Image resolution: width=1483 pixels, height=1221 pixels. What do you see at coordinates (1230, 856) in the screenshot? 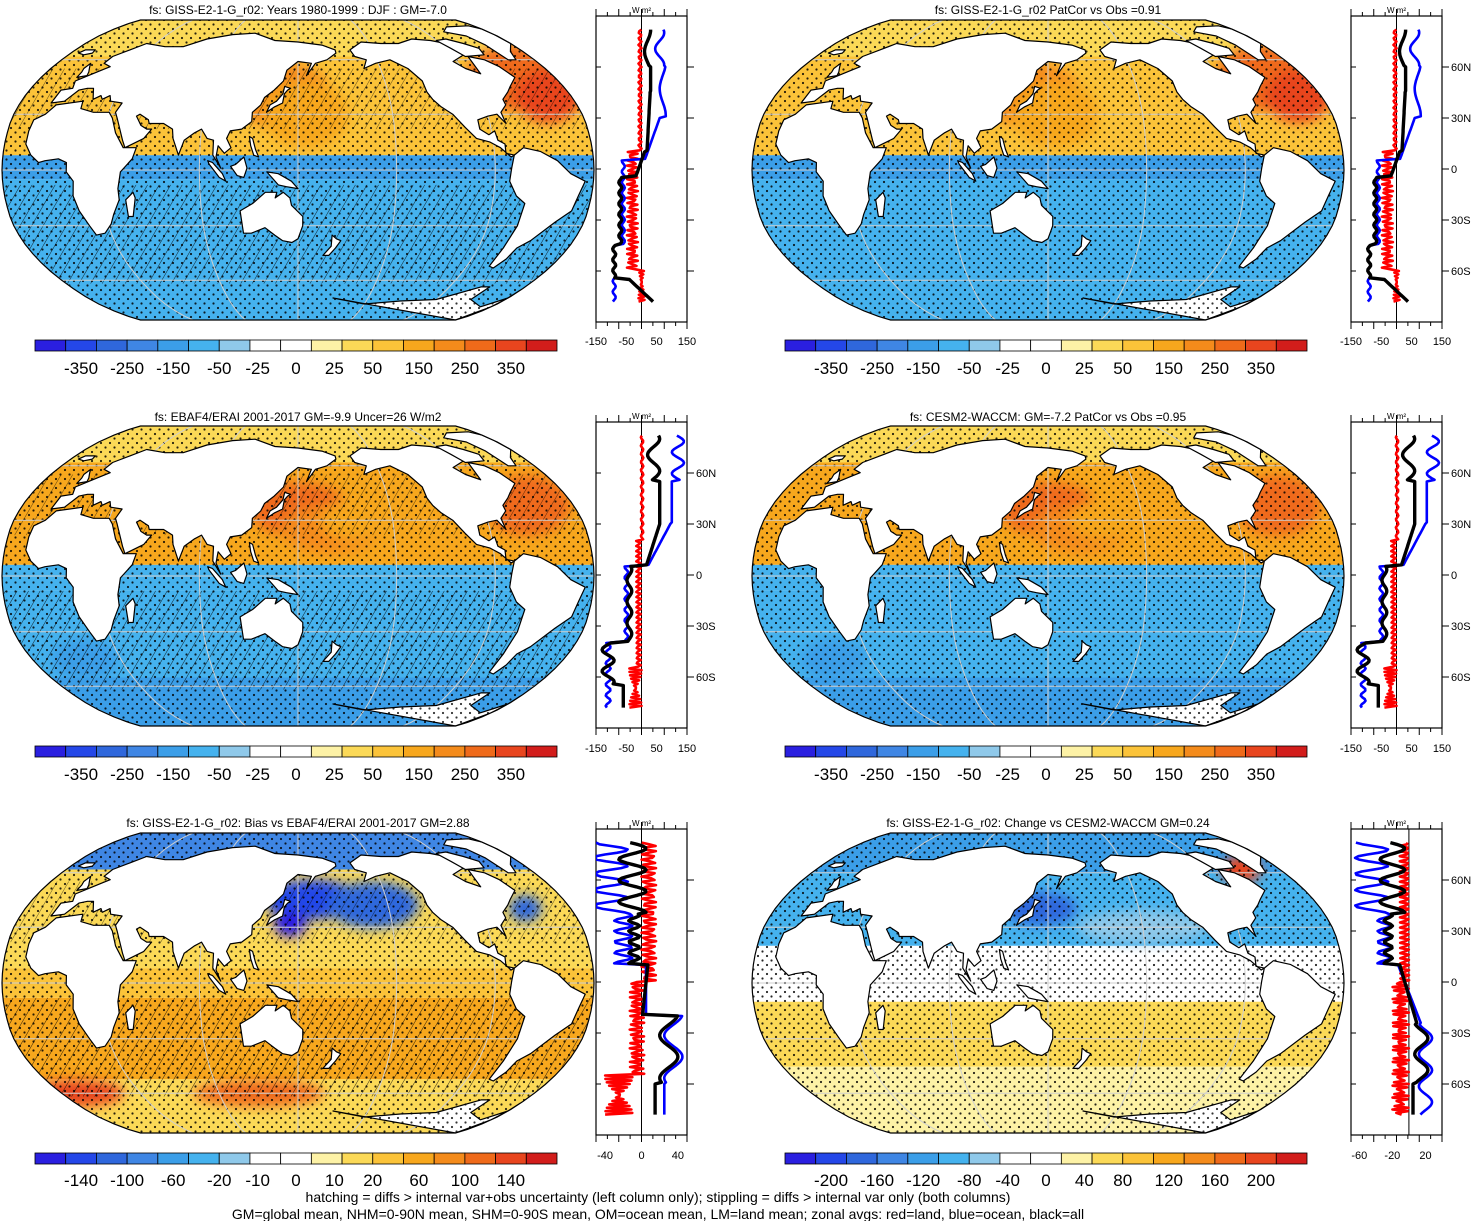
I see `continent-greenland` at bounding box center [1230, 856].